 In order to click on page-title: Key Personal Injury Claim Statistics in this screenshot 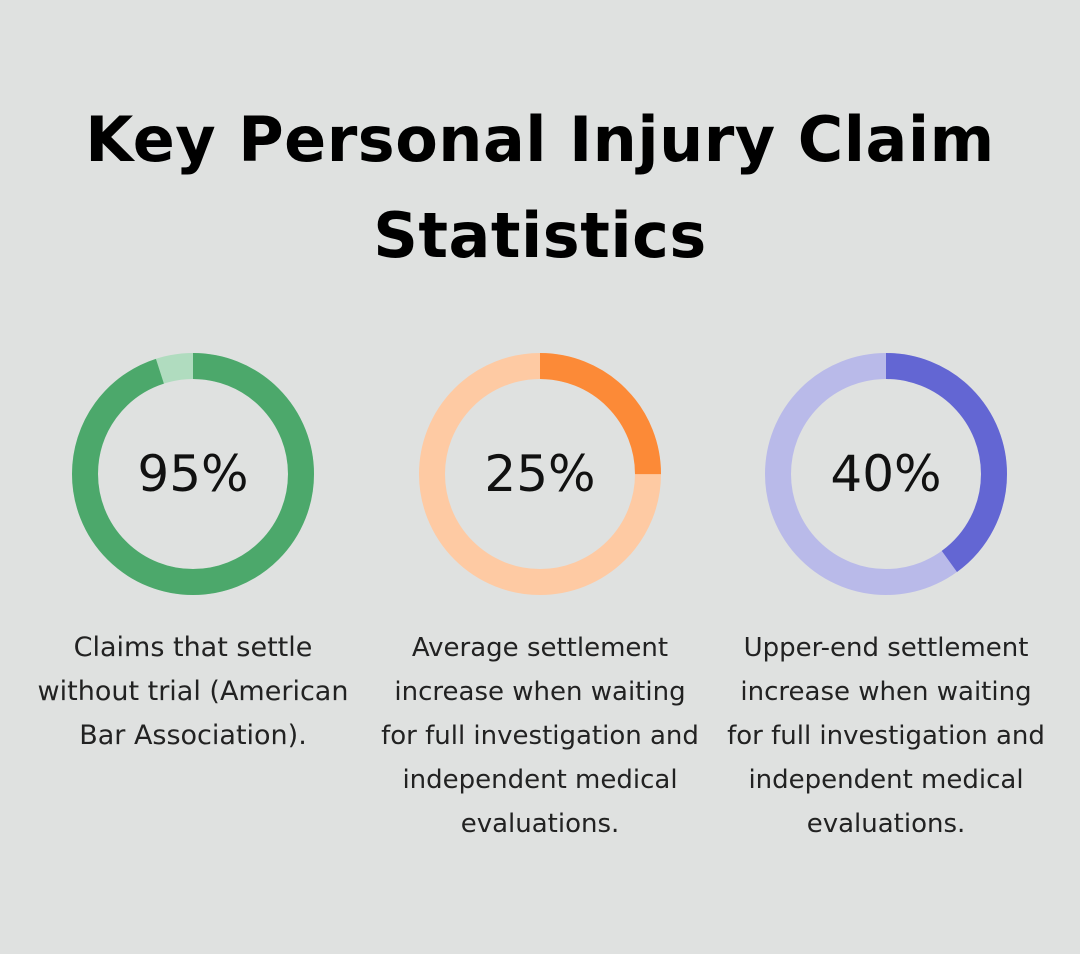, I will do `click(540, 187)`.